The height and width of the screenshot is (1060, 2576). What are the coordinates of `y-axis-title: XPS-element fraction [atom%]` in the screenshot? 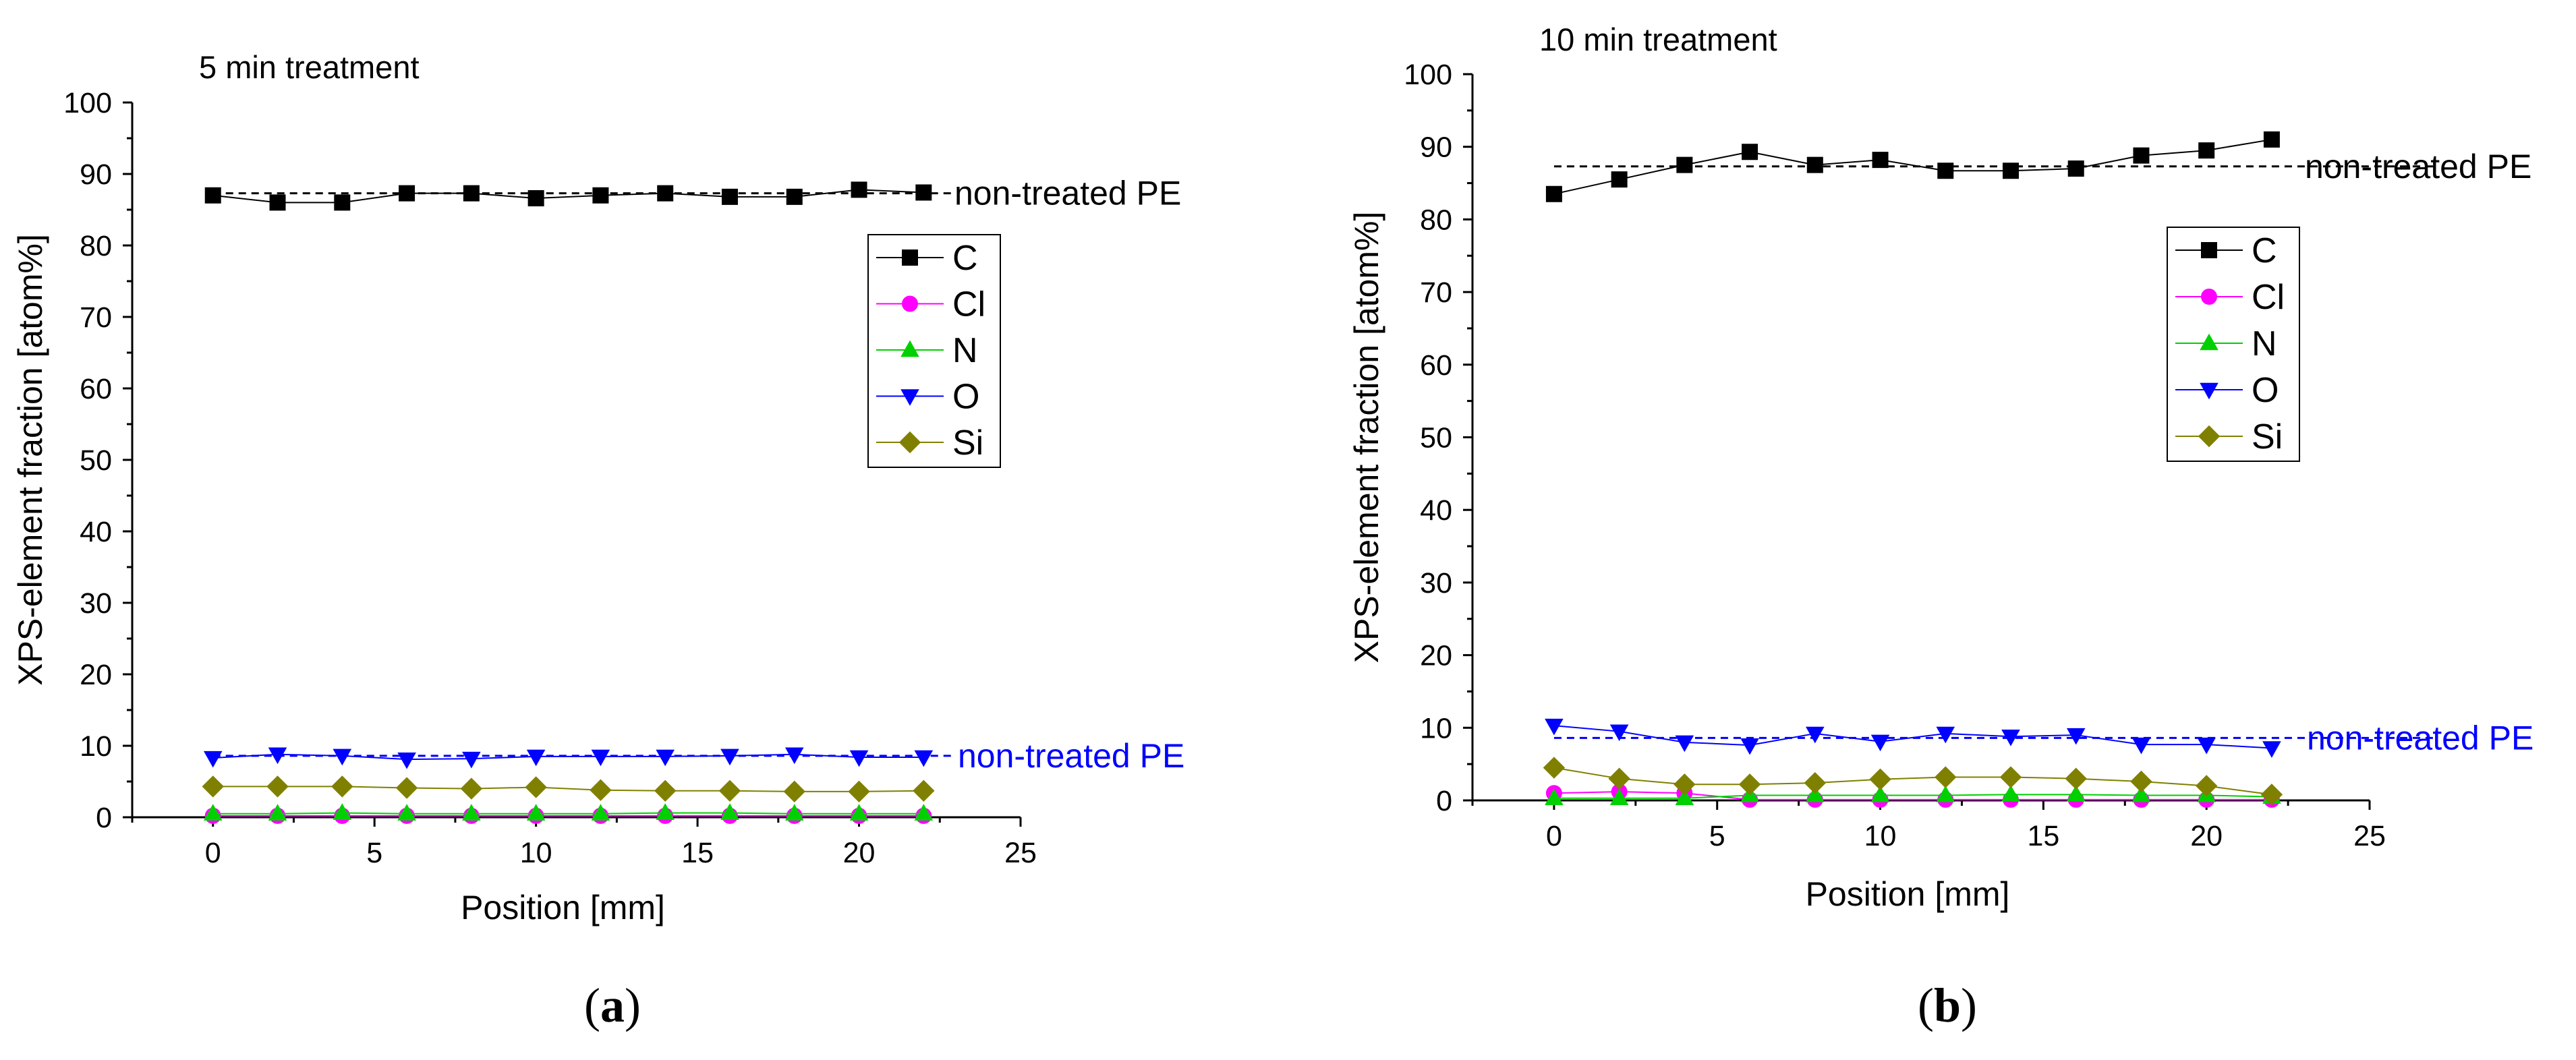 It's located at (30, 460).